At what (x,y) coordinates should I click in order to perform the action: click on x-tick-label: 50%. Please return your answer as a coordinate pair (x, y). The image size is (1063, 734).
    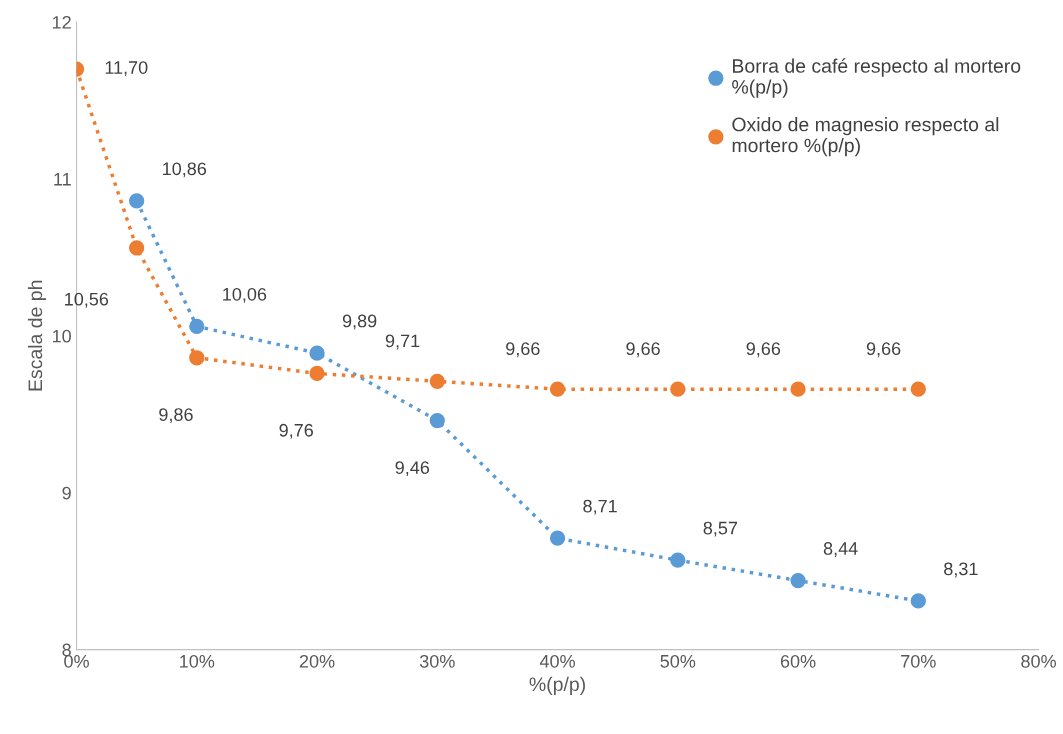
    Looking at the image, I should click on (678, 661).